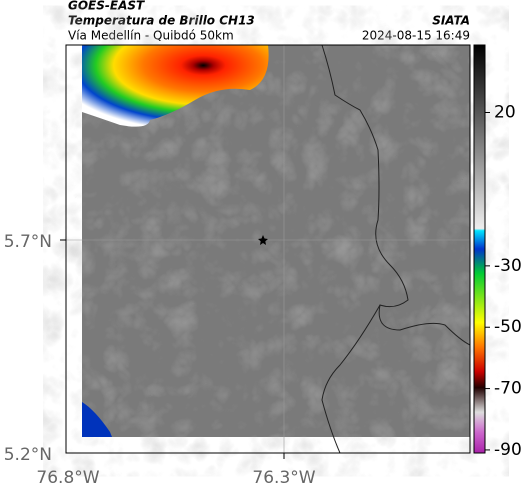 This screenshot has height=495, width=526. What do you see at coordinates (508, 389) in the screenshot?
I see `colorbar-tick-label: -70` at bounding box center [508, 389].